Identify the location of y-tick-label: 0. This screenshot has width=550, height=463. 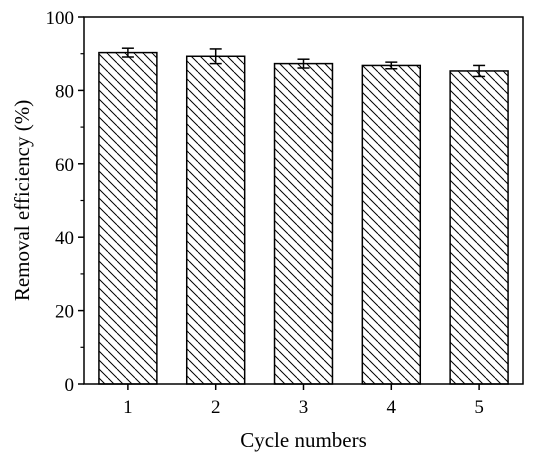
(70, 385).